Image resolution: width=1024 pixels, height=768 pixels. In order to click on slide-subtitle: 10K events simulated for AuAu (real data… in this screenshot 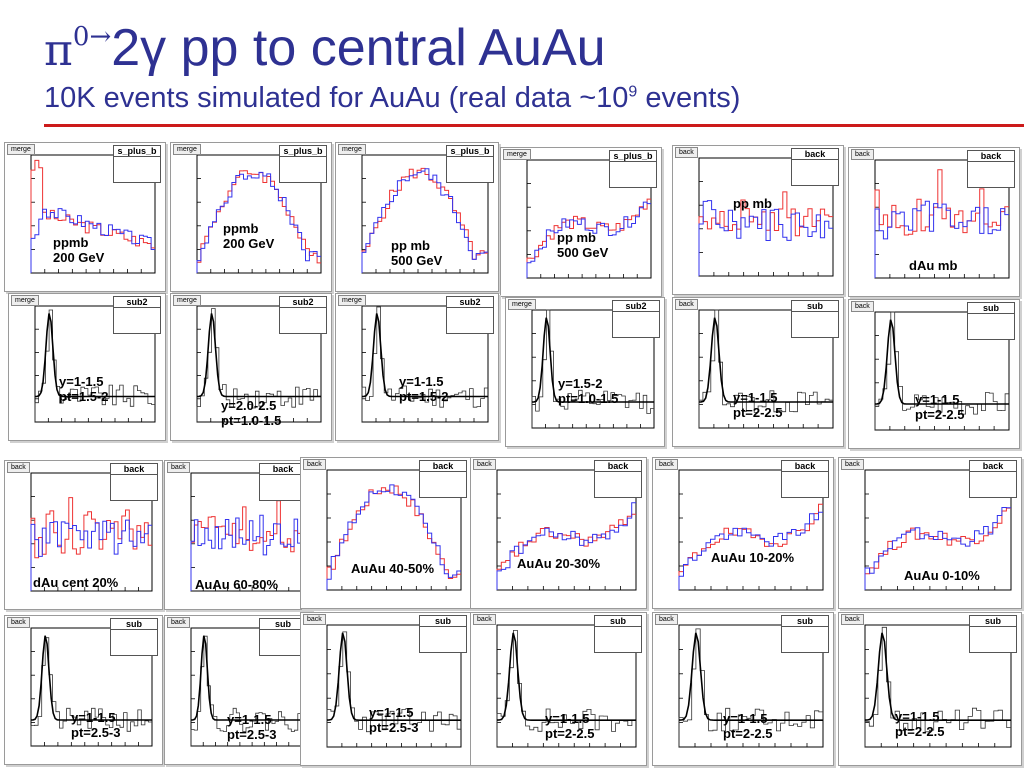, I will do `click(392, 98)`.